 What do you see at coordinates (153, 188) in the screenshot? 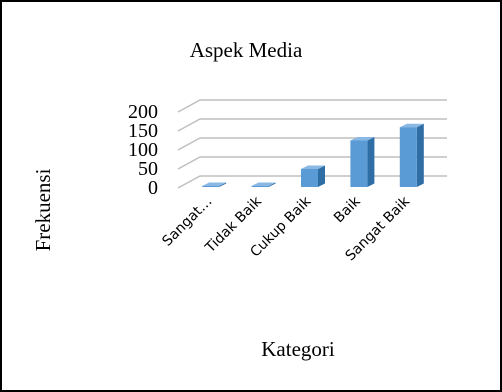
I see `y-tick-label: 0` at bounding box center [153, 188].